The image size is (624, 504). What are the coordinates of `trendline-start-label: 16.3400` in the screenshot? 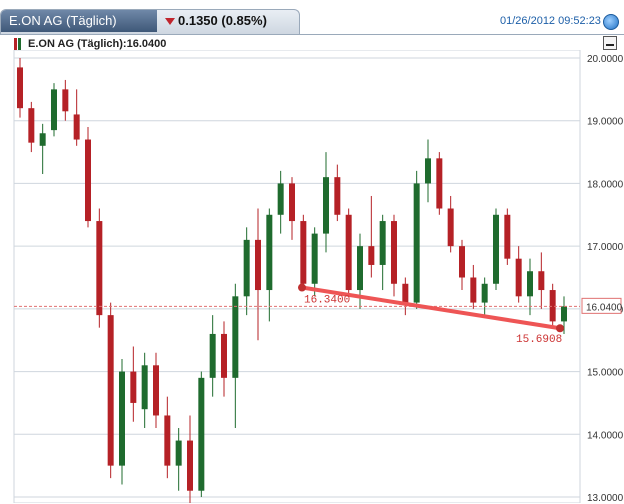 It's located at (327, 301).